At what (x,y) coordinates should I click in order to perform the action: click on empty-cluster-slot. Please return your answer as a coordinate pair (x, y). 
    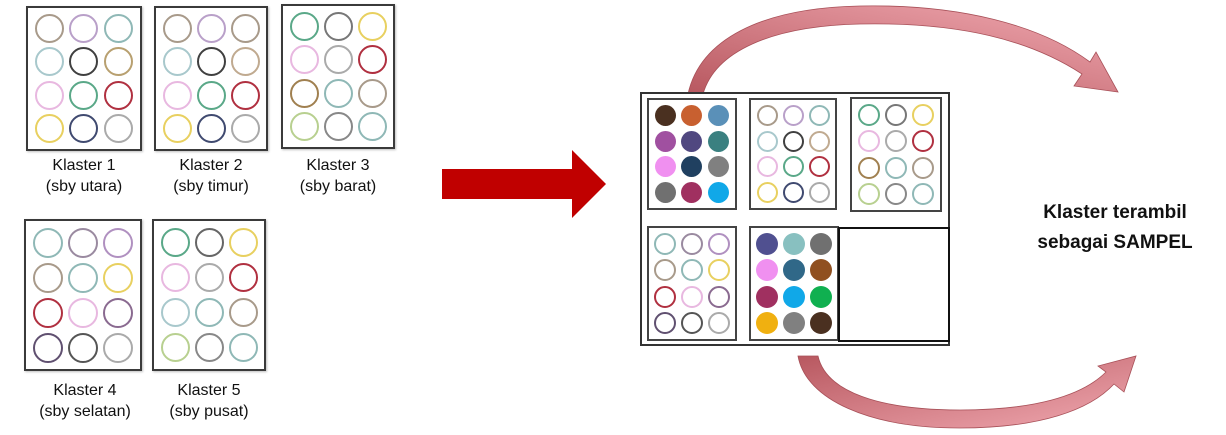
    Looking at the image, I should click on (894, 284).